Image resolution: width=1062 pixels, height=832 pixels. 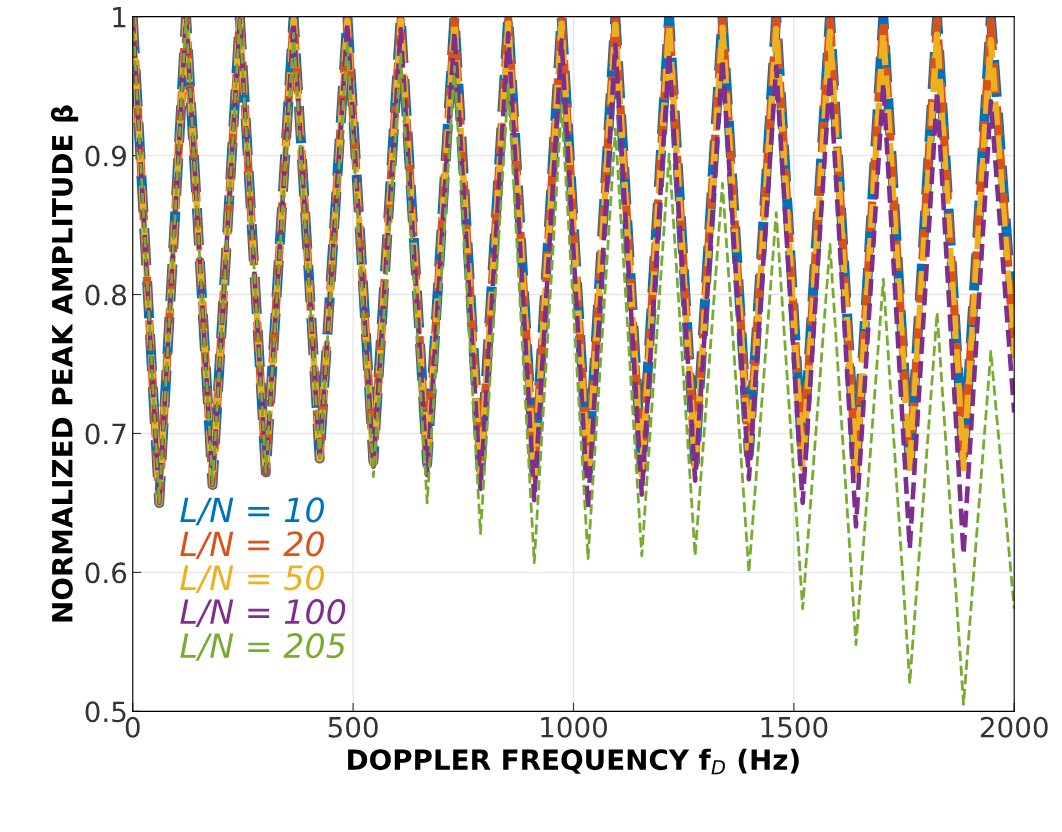 What do you see at coordinates (252, 511) in the screenshot?
I see `series-label: L/N = 10` at bounding box center [252, 511].